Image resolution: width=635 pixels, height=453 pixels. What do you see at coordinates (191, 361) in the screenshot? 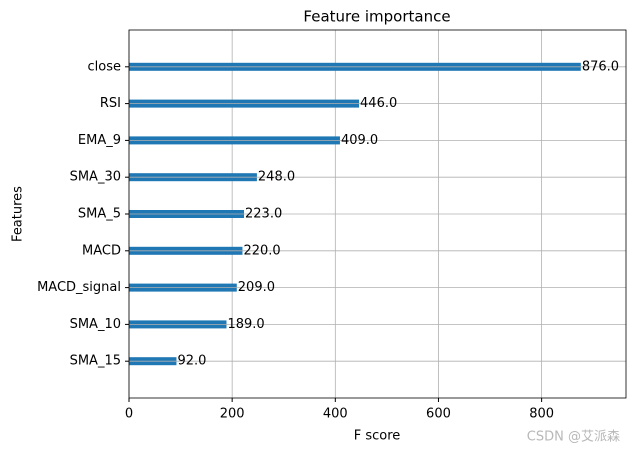
I see `value-label: 92.0` at bounding box center [191, 361].